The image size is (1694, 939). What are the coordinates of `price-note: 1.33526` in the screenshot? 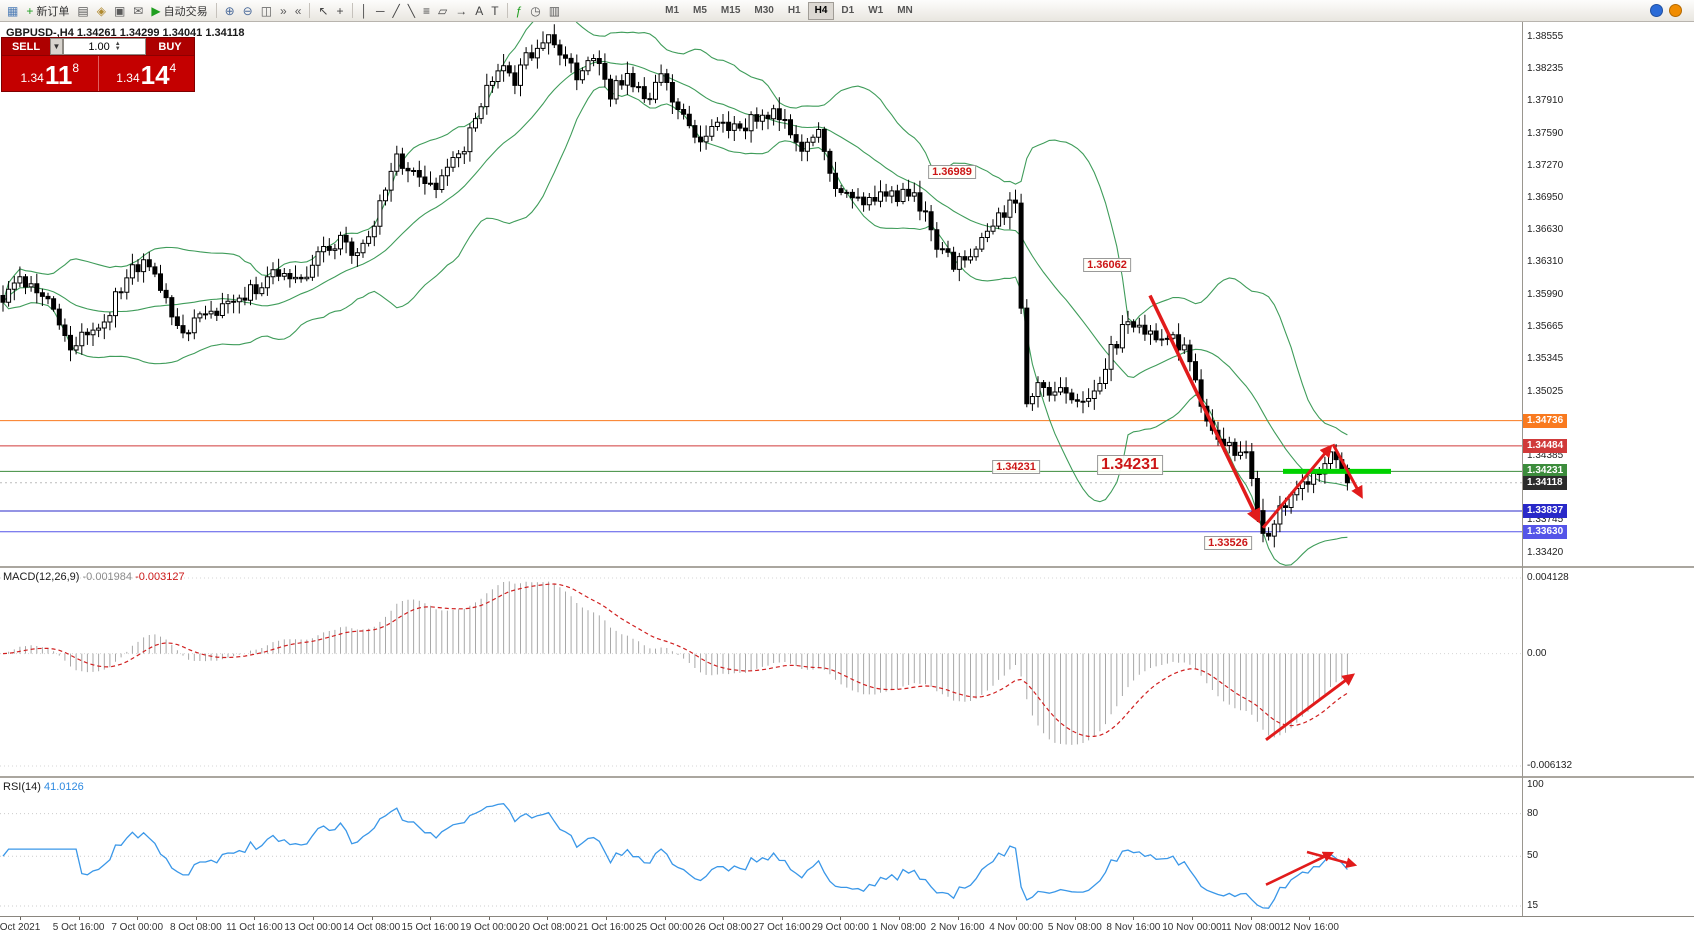 It's located at (1228, 542).